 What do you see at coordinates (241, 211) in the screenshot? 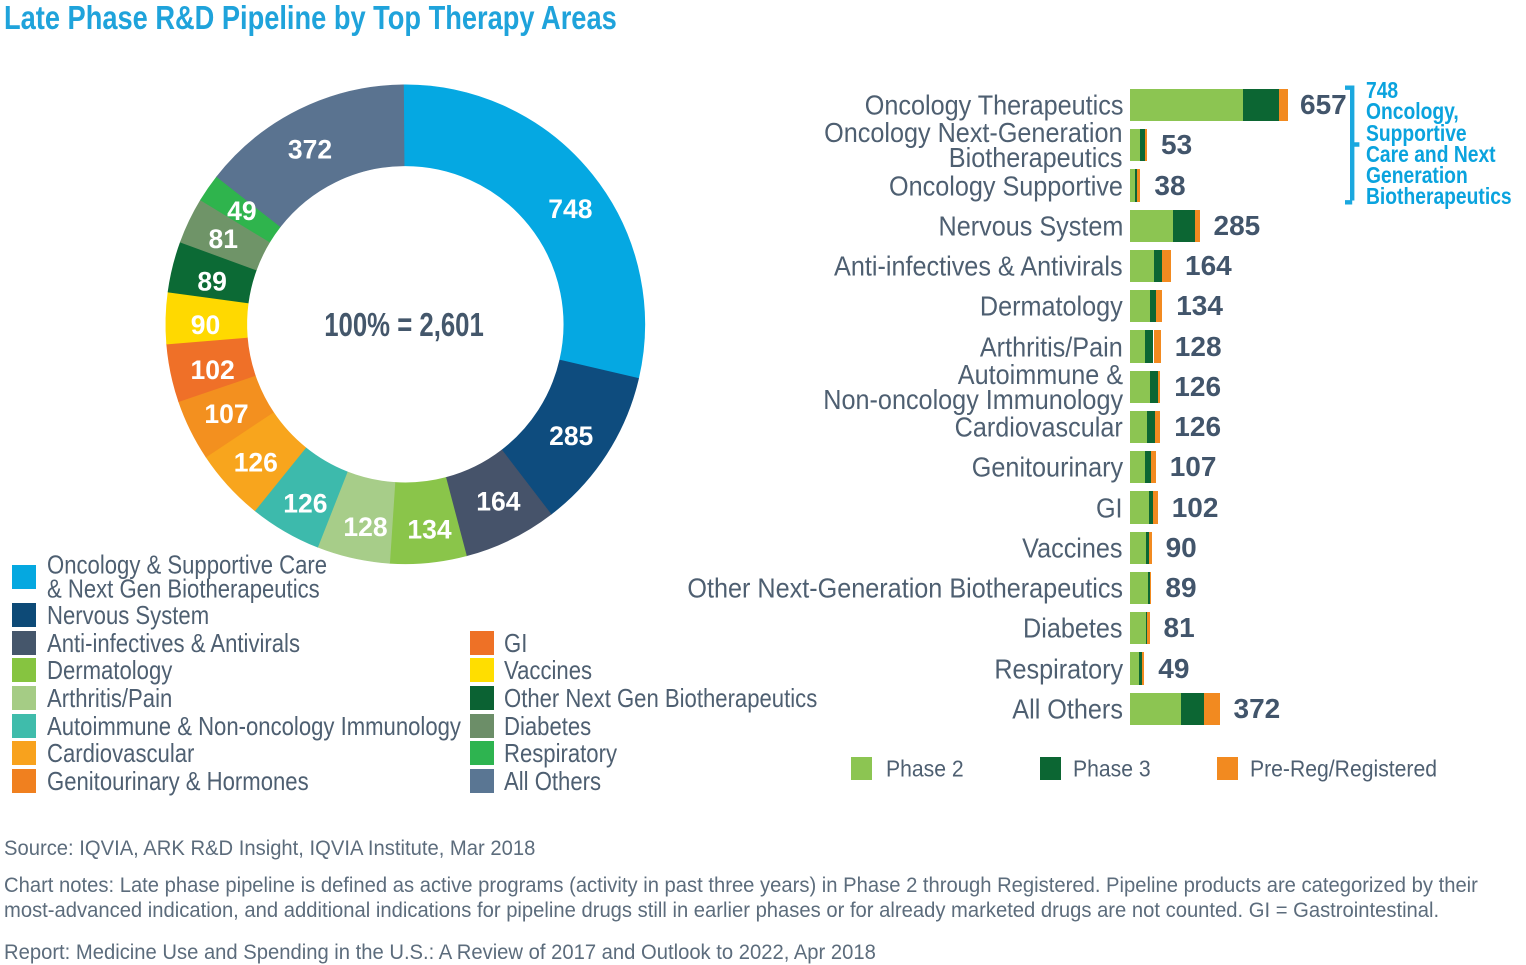
I see `svg-text: 49` at bounding box center [241, 211].